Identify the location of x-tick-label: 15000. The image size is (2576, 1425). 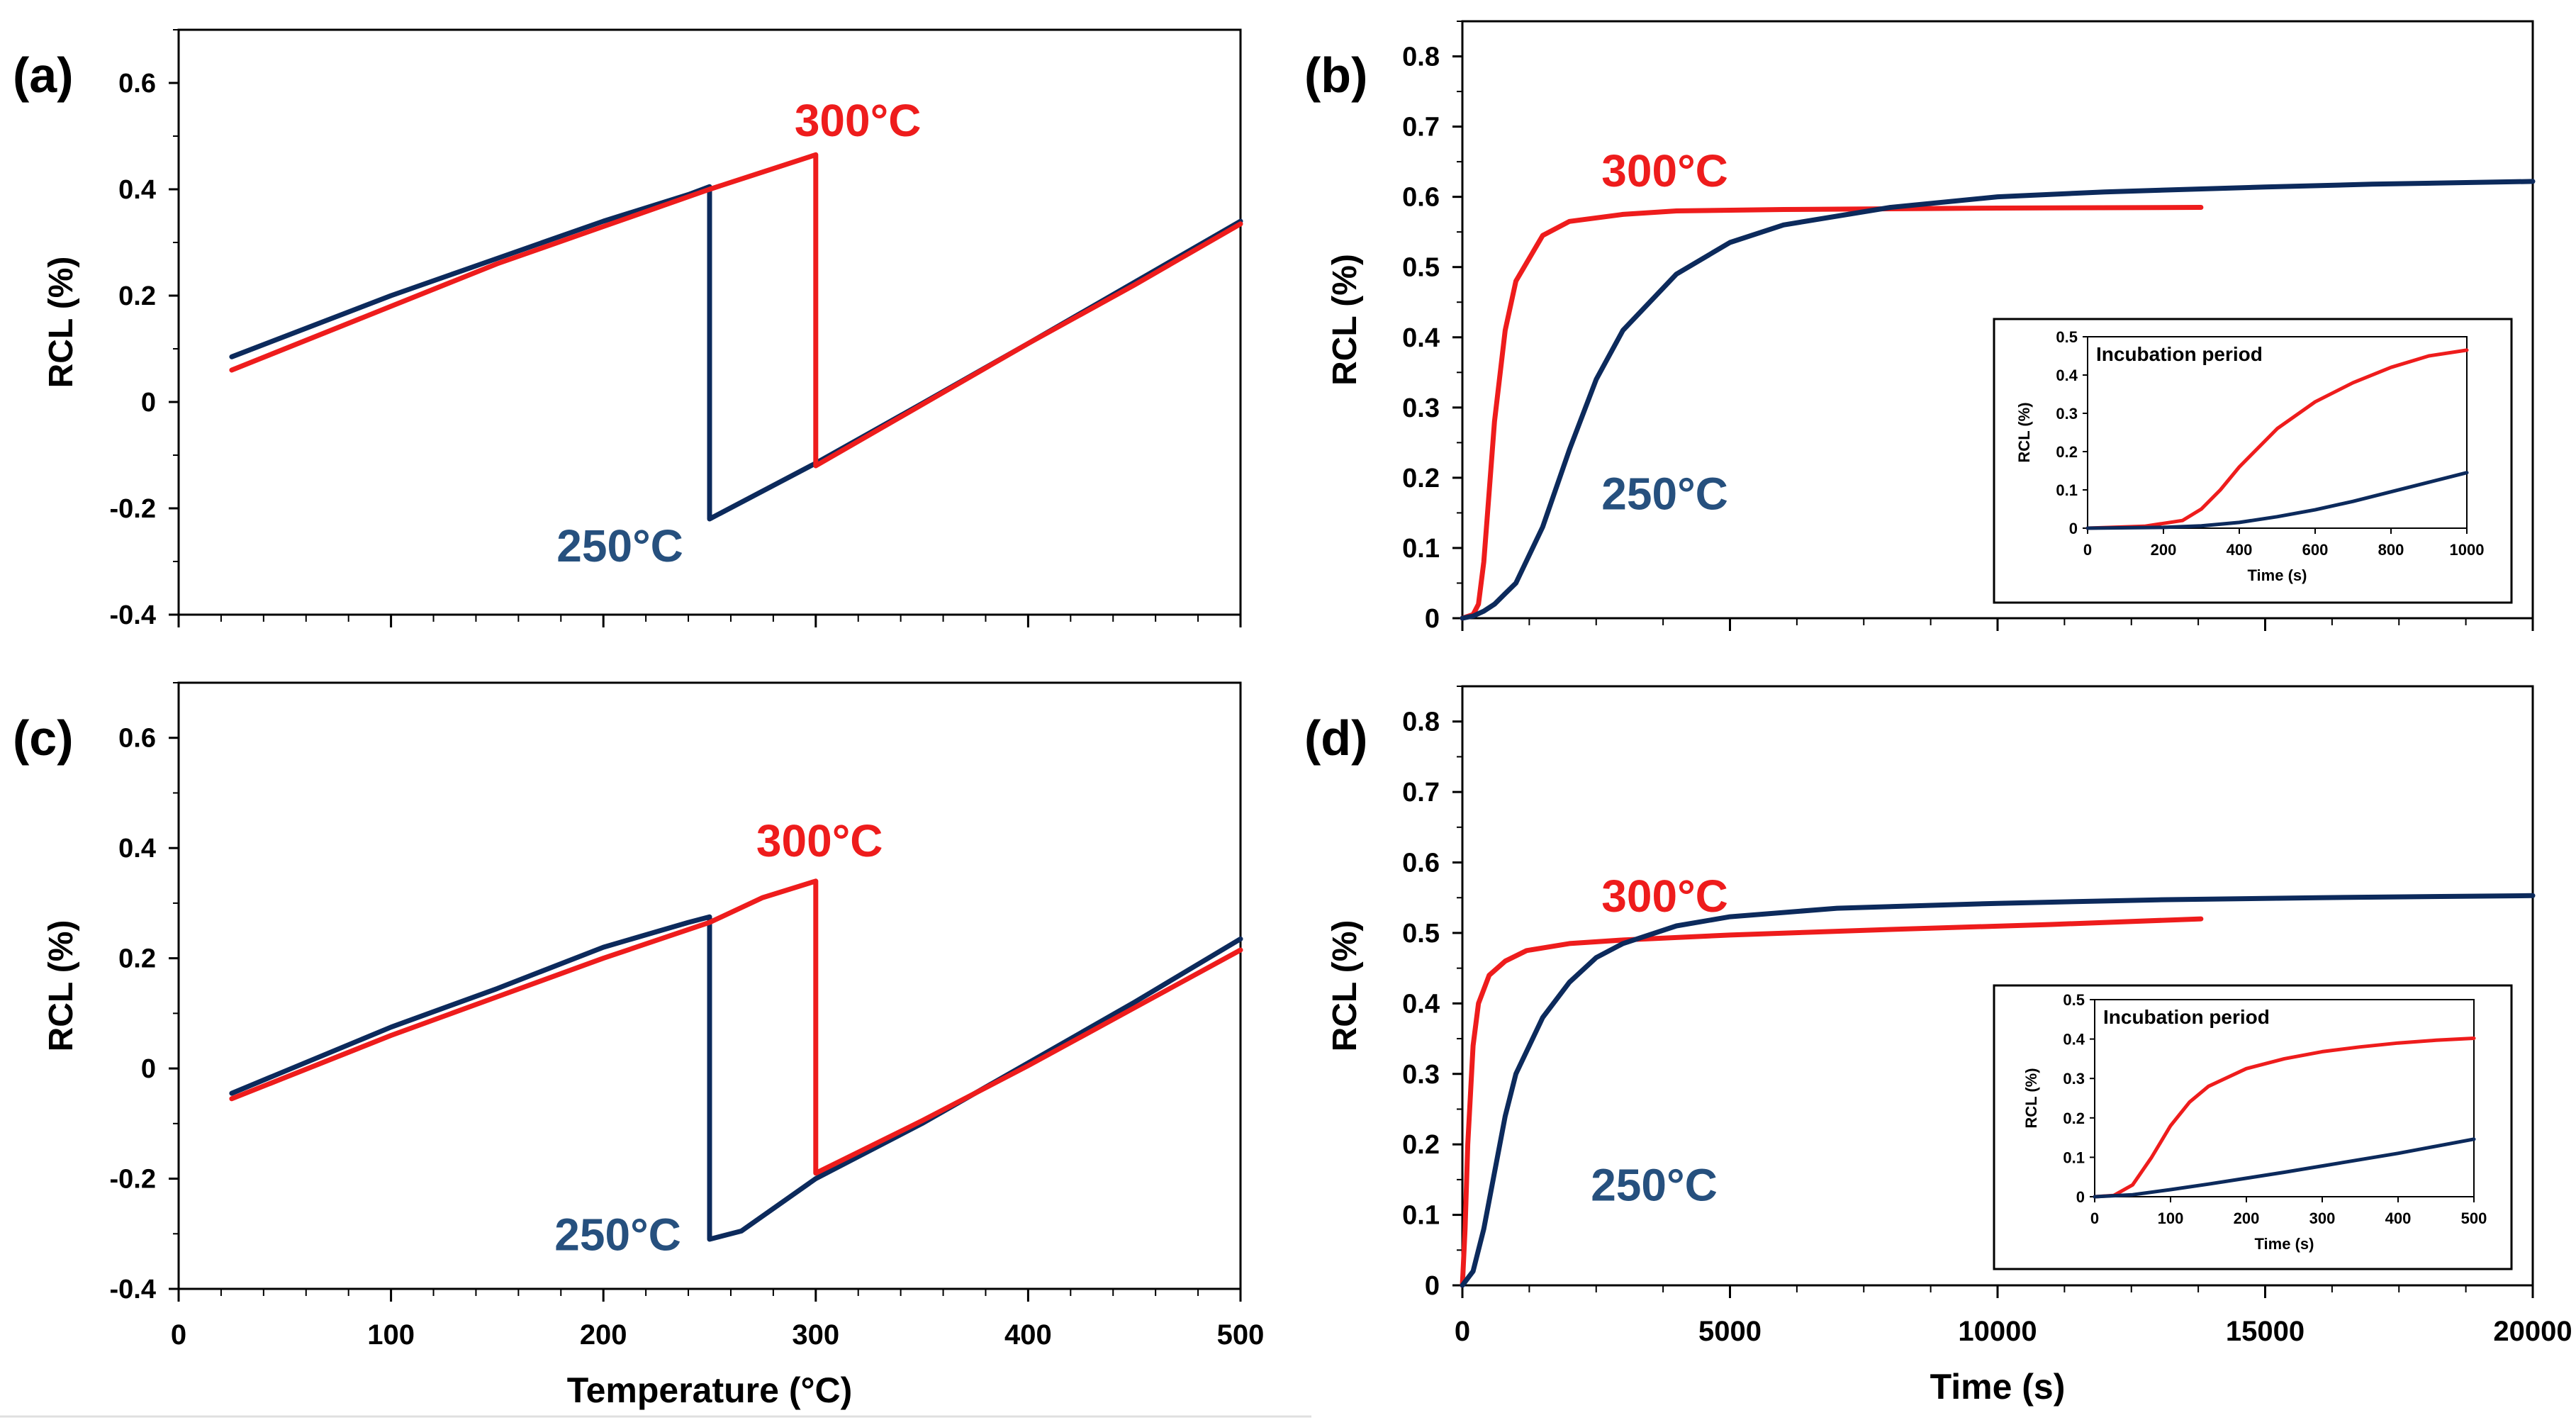
(2266, 1331).